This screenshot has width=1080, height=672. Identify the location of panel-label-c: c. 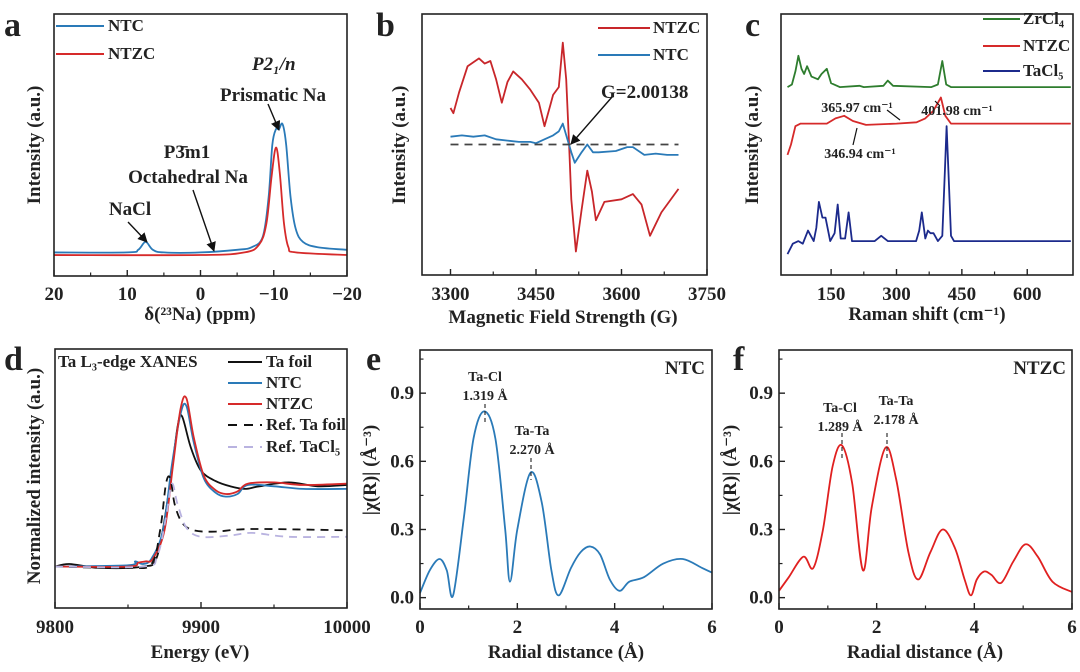
(752, 25).